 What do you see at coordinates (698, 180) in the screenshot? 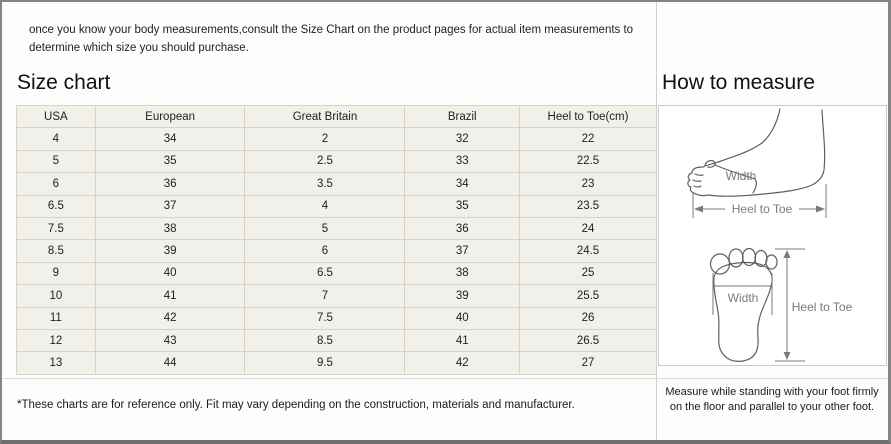
I see `side-foot-toe-lines` at bounding box center [698, 180].